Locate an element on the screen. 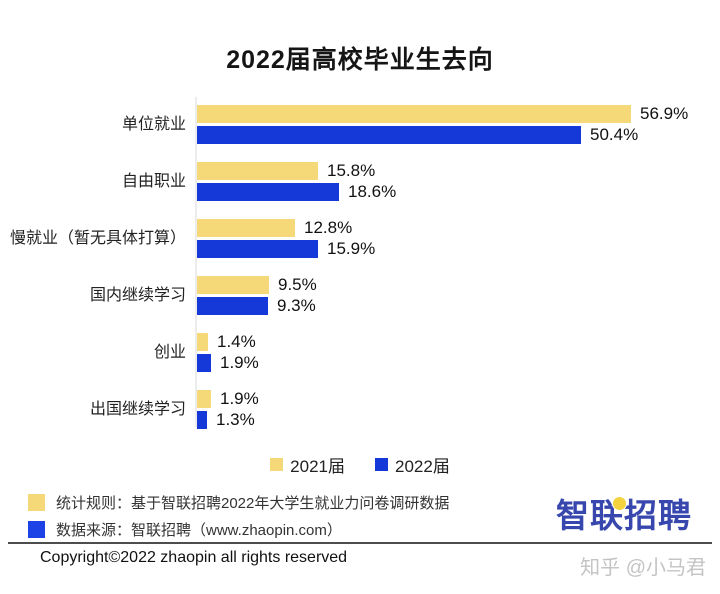 This screenshot has height=594, width=720. chart-legend: 2021届 2022届 is located at coordinates (360, 464).